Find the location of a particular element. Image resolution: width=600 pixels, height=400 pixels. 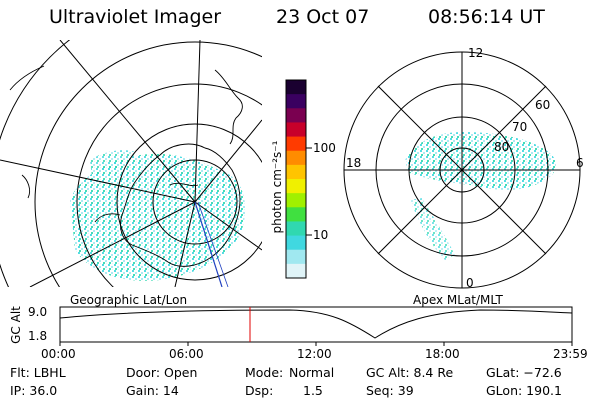

altitude-ytick-1.8: 1.8 is located at coordinates (38, 336).